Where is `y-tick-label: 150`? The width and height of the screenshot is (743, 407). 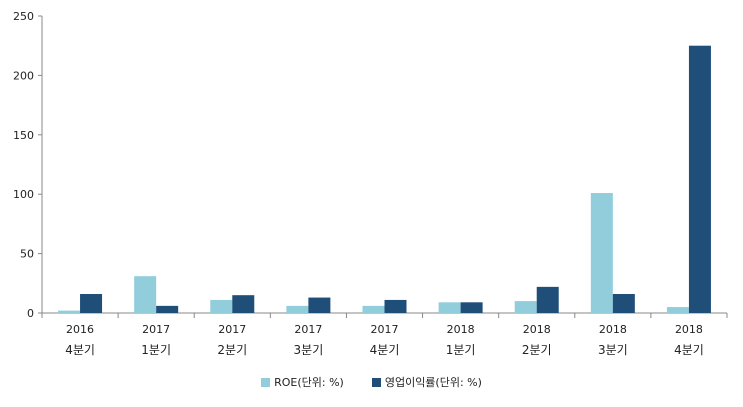 y-tick-label: 150 is located at coordinates (23, 135).